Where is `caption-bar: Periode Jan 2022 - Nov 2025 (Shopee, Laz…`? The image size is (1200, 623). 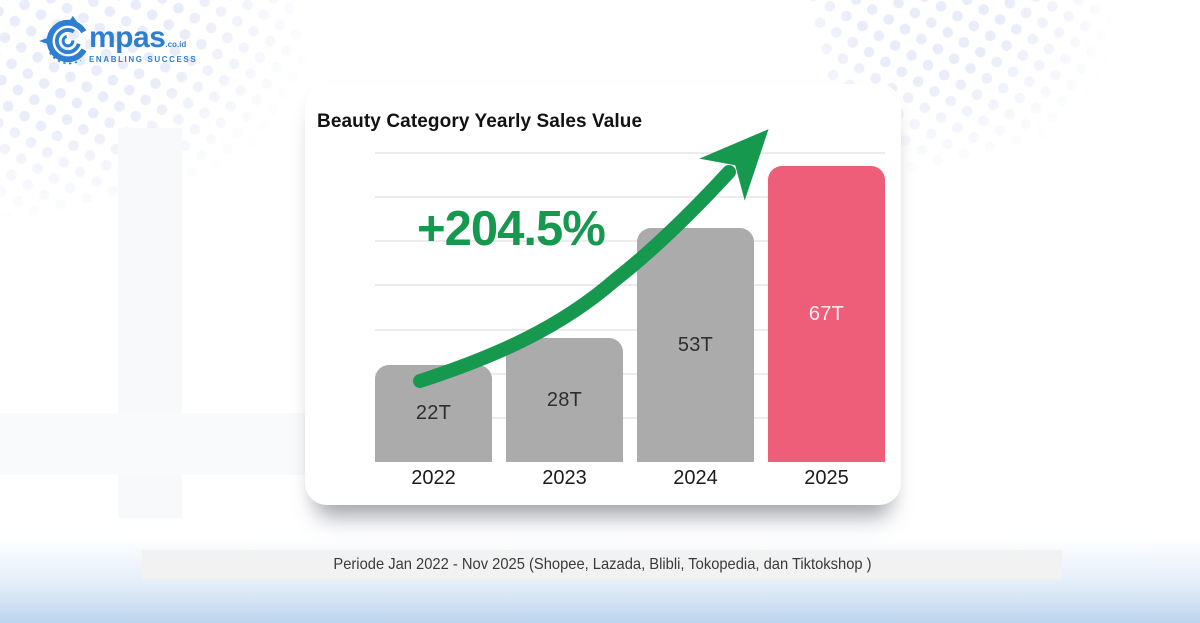
caption-bar: Periode Jan 2022 - Nov 2025 (Shopee, Laz… is located at coordinates (602, 564).